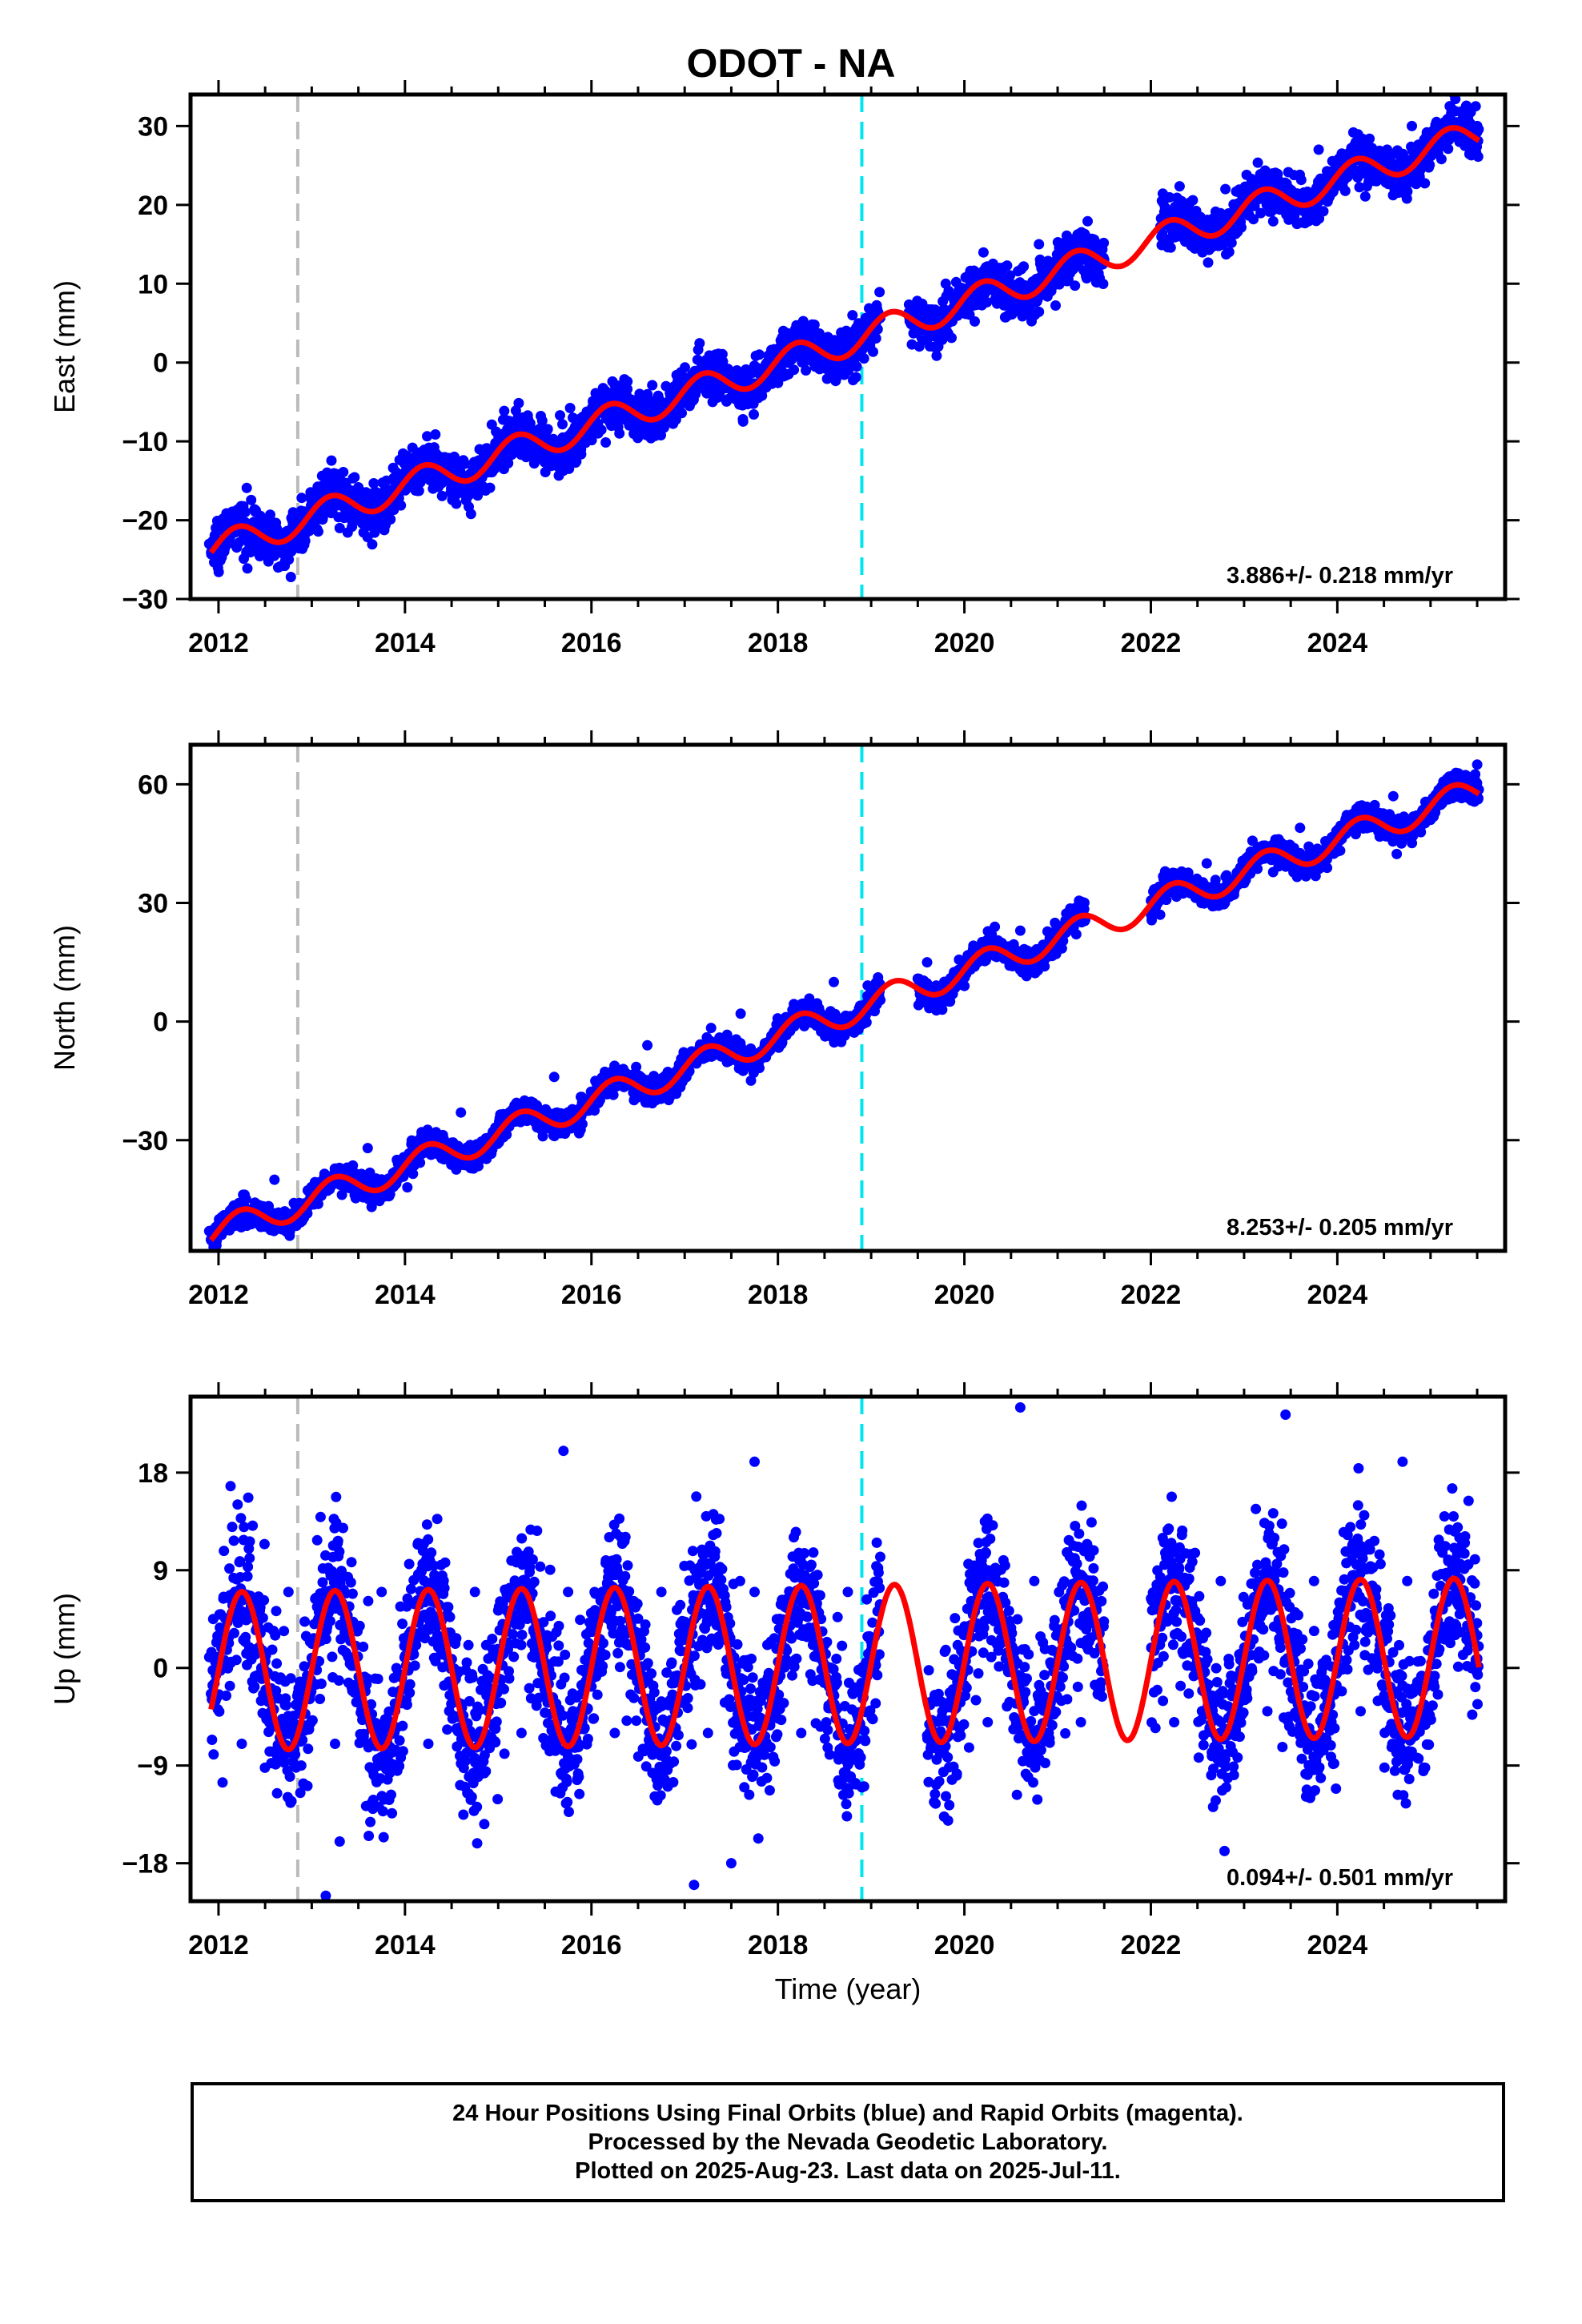 This screenshot has height=2324, width=1582. What do you see at coordinates (791, 63) in the screenshot?
I see `figure-title: ODOT - NA` at bounding box center [791, 63].